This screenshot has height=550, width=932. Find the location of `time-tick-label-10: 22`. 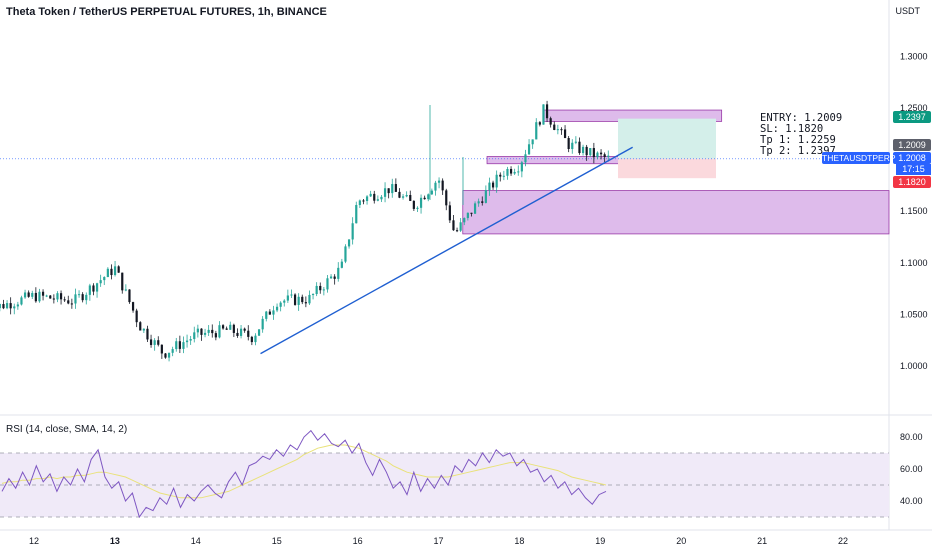

time-tick-label-10: 22 is located at coordinates (843, 541).